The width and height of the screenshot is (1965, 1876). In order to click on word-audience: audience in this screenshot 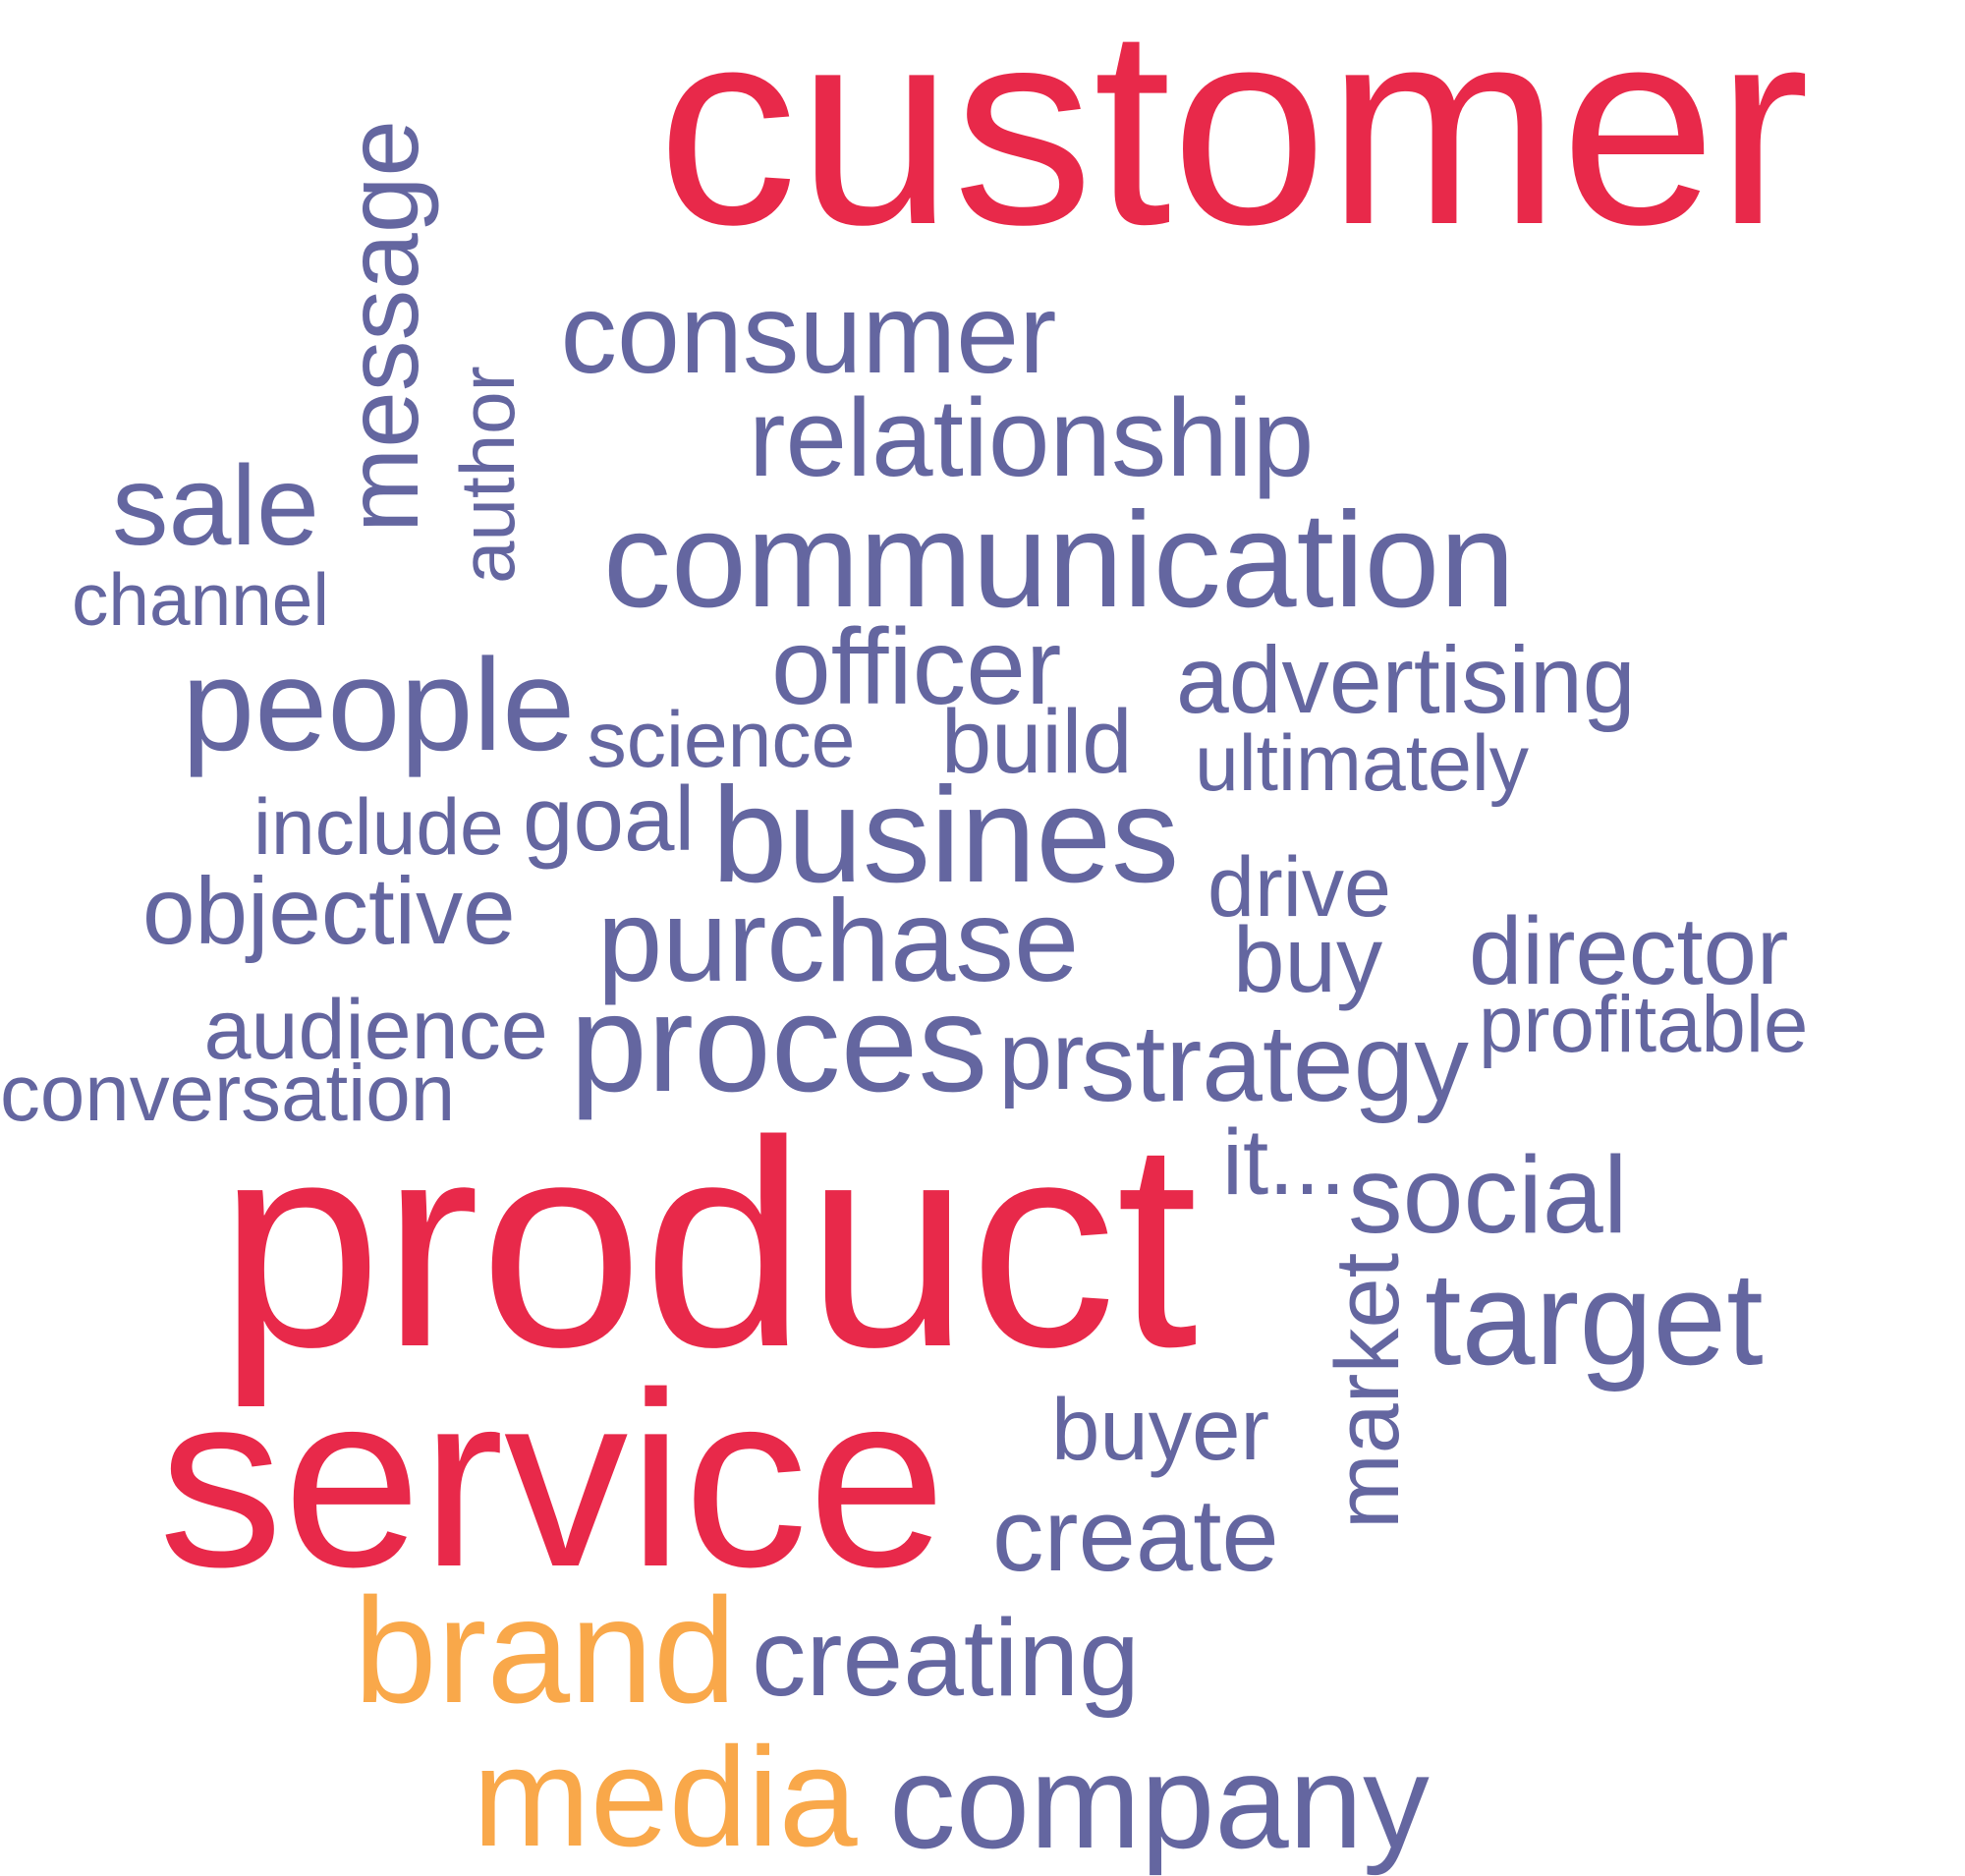, I will do `click(375, 1029)`.